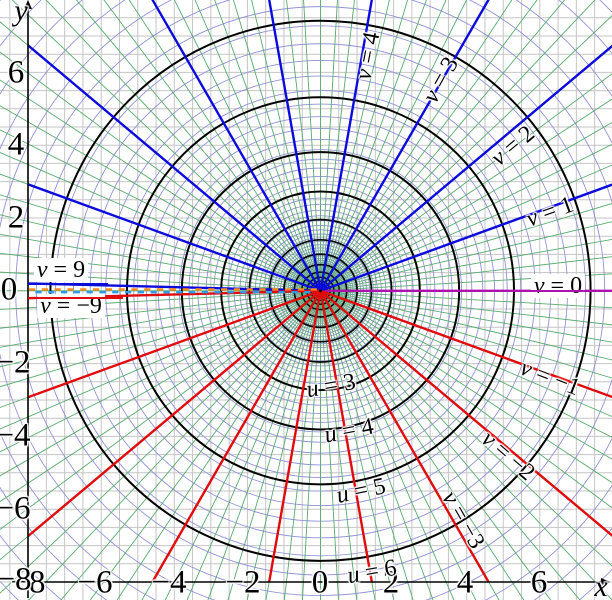  Describe the element at coordinates (15, 508) in the screenshot. I see `y-tick-−6: −6` at that location.